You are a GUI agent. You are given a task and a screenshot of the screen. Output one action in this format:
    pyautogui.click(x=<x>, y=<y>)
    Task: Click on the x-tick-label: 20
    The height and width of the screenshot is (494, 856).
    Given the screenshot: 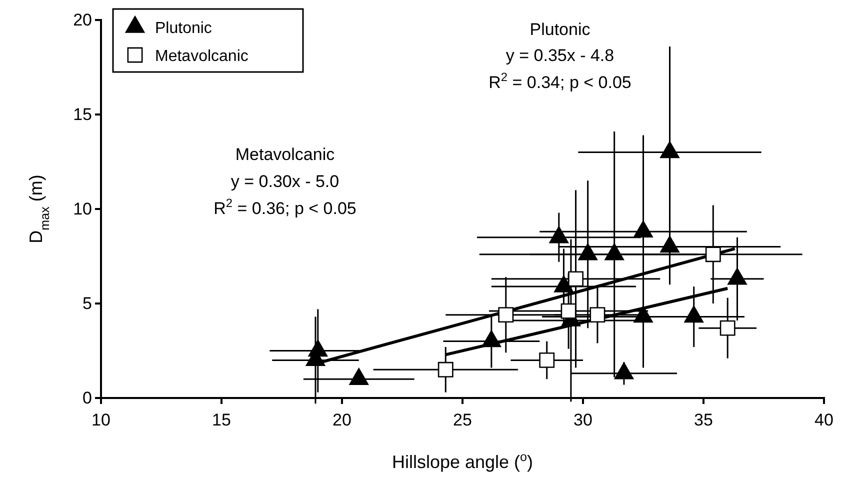 What is the action you would take?
    pyautogui.click(x=342, y=420)
    